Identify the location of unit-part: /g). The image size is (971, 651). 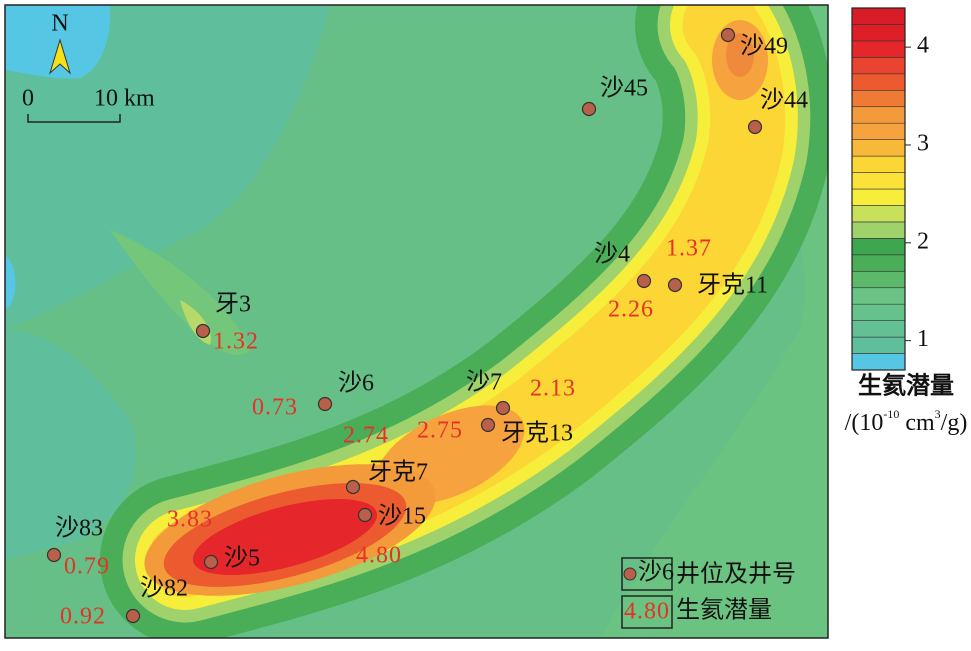
(954, 423).